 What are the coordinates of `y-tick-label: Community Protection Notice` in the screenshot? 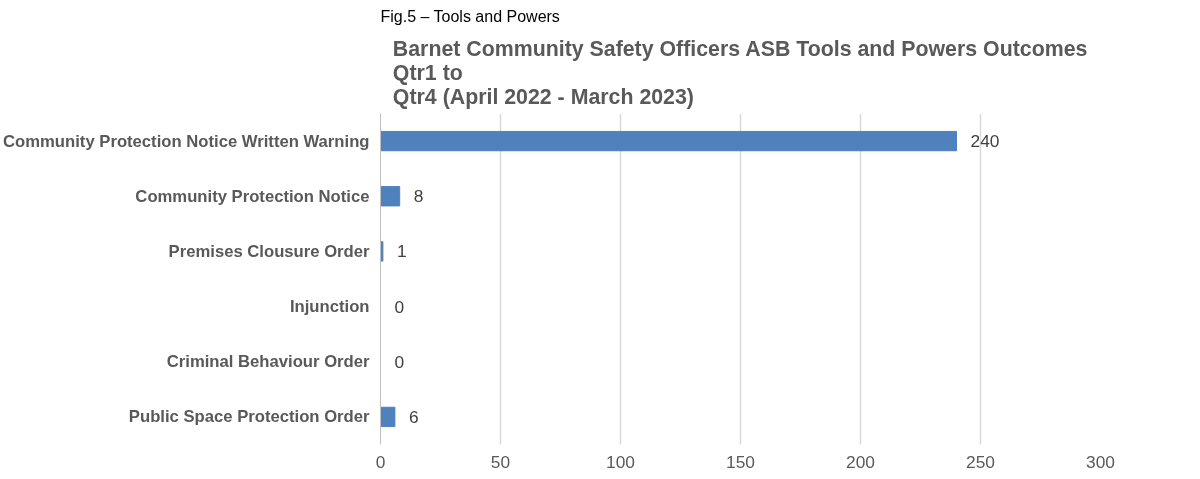 It's located at (252, 196).